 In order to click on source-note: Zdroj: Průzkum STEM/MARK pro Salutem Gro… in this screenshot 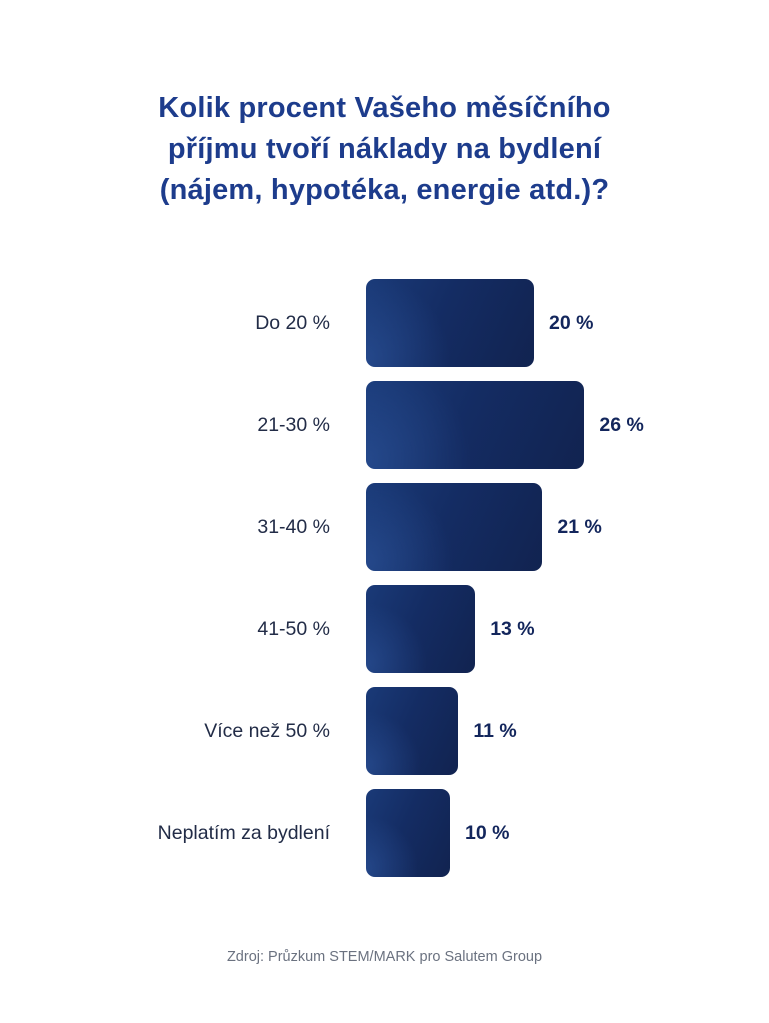, I will do `click(384, 957)`.